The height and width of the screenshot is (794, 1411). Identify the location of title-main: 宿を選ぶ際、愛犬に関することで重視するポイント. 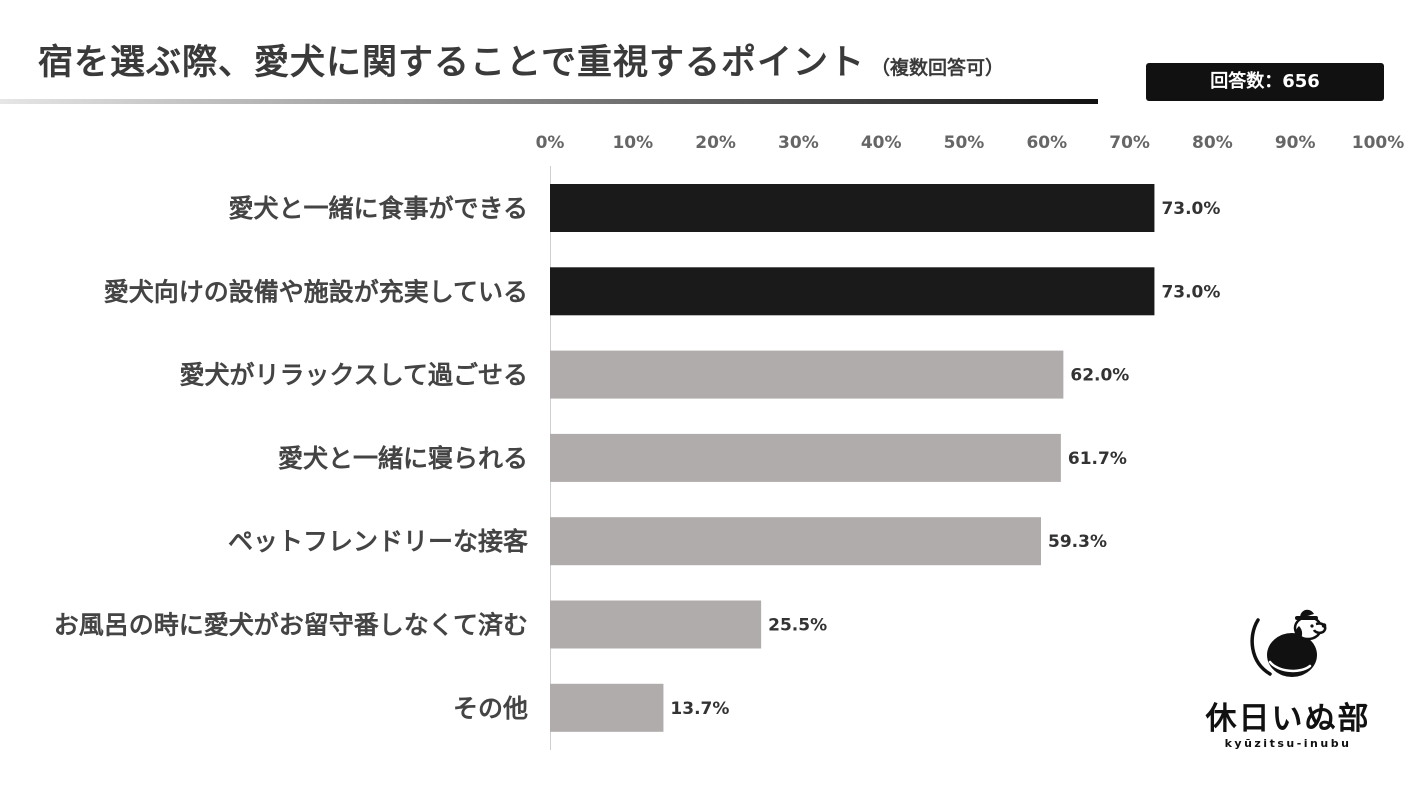
(451, 63).